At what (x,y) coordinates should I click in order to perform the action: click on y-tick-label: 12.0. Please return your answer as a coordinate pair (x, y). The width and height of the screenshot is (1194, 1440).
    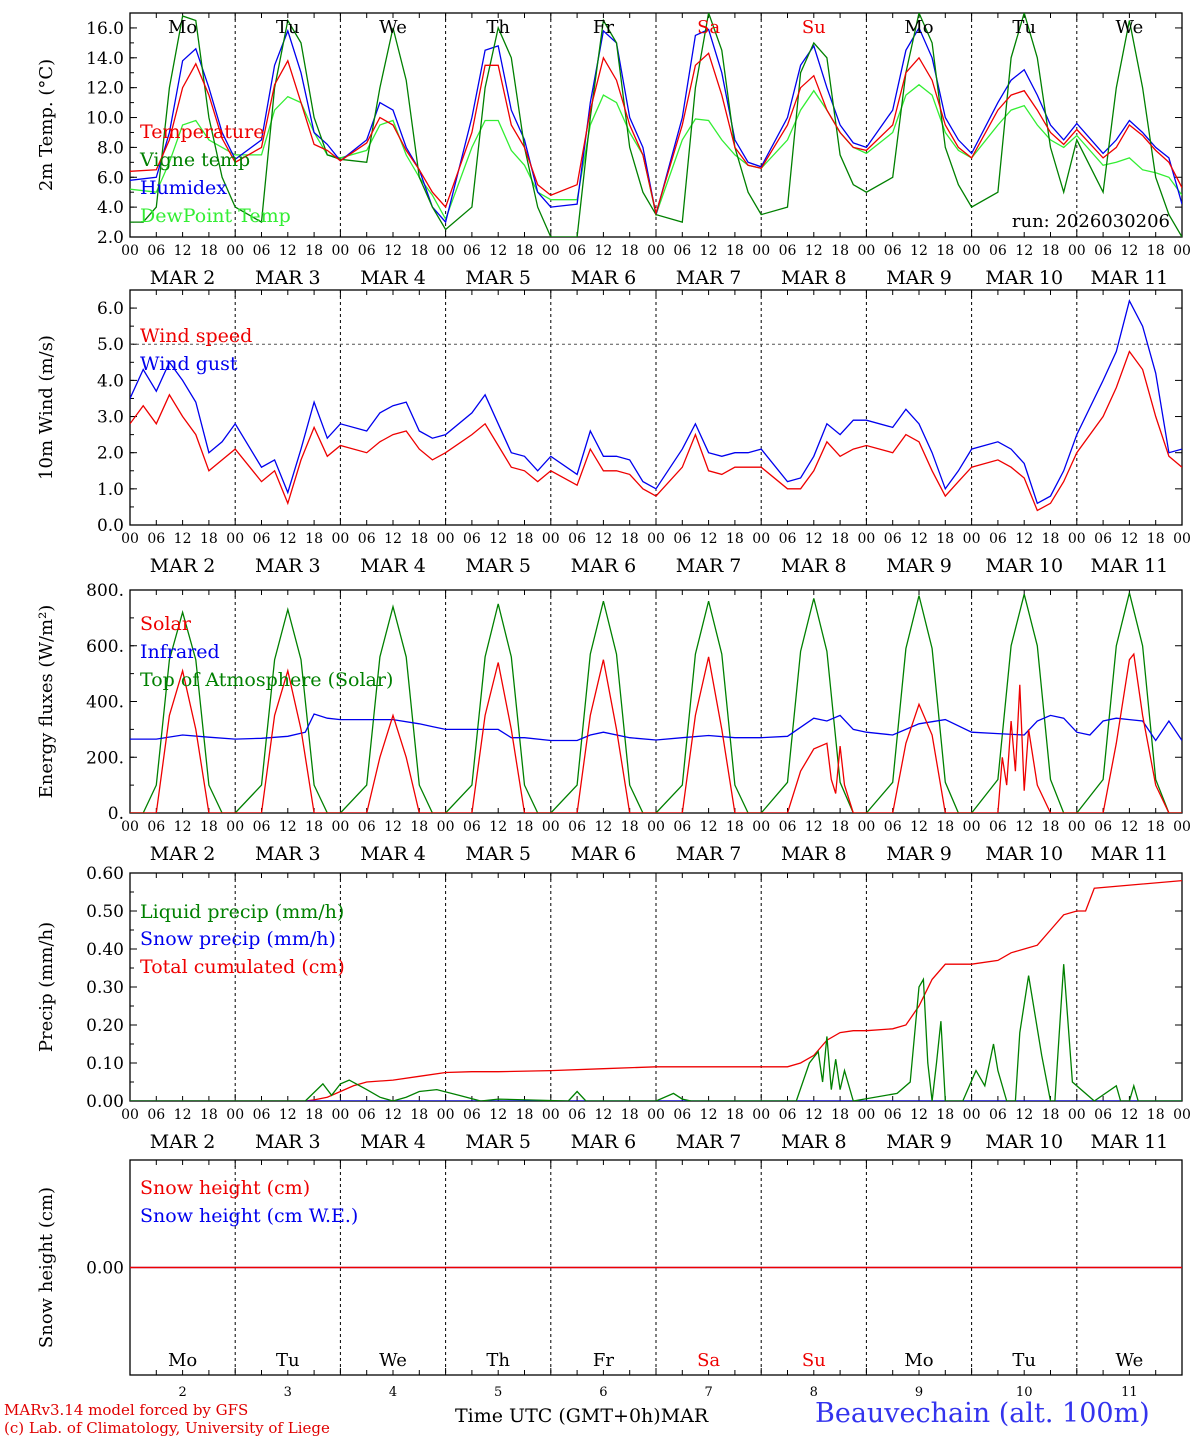
    Looking at the image, I should click on (105, 89).